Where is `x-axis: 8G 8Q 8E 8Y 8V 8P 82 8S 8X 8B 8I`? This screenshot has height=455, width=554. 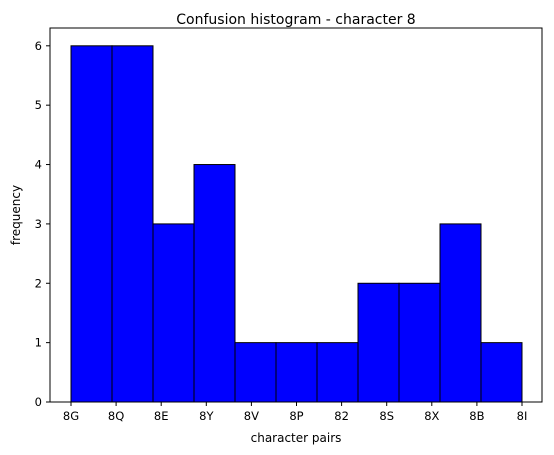 x-axis: 8G 8Q 8E 8Y 8V 8P 82 8S 8X 8B 8I is located at coordinates (295, 412).